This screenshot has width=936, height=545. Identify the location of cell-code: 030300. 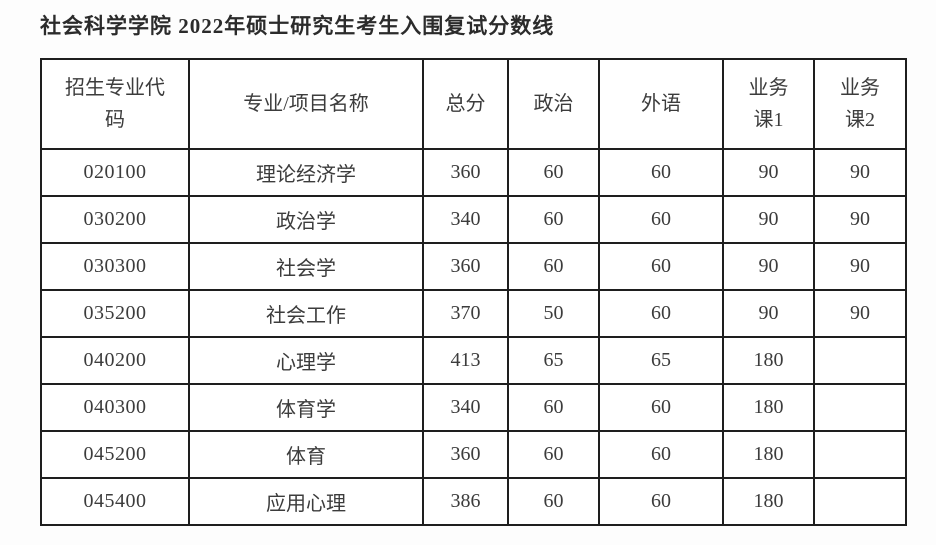
(115, 266).